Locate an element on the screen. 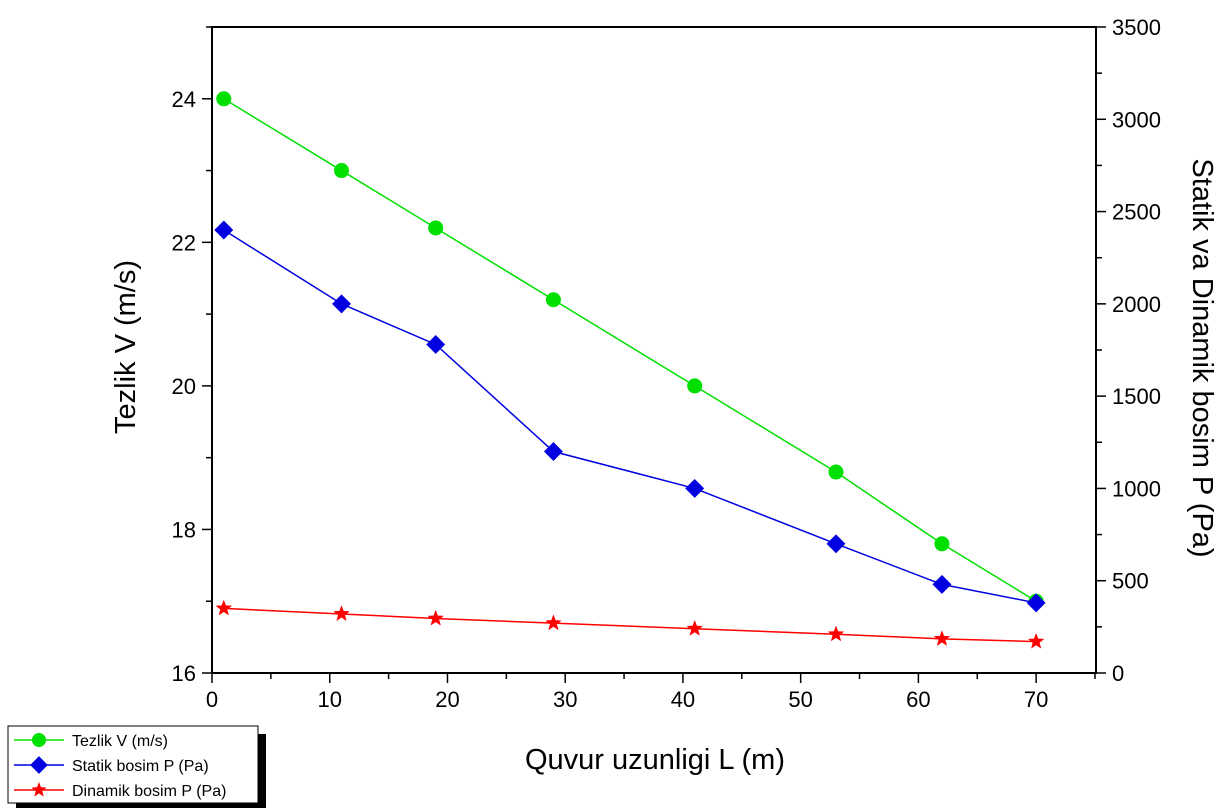 This screenshot has height=808, width=1224. y-right-tick-label: 1000 is located at coordinates (1136, 488).